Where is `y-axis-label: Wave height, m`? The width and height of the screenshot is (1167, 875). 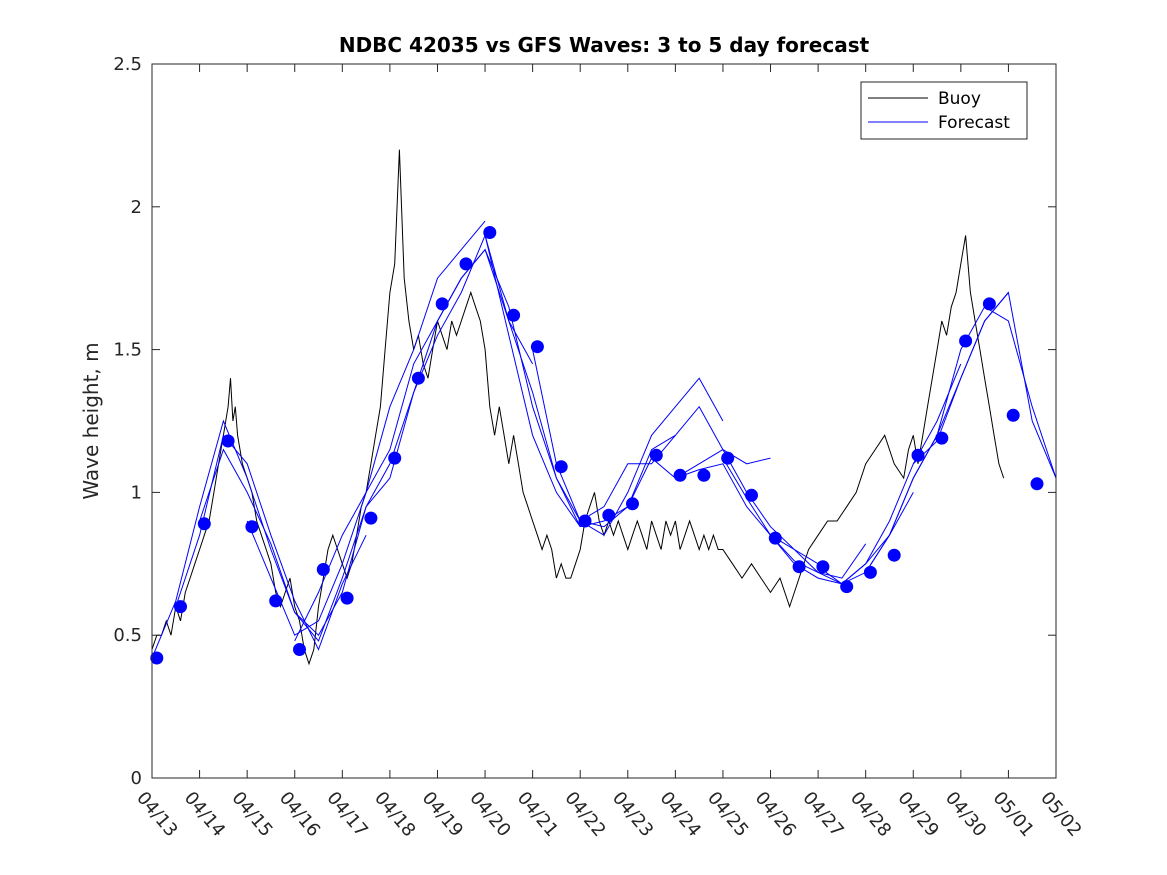 y-axis-label: Wave height, m is located at coordinates (91, 420).